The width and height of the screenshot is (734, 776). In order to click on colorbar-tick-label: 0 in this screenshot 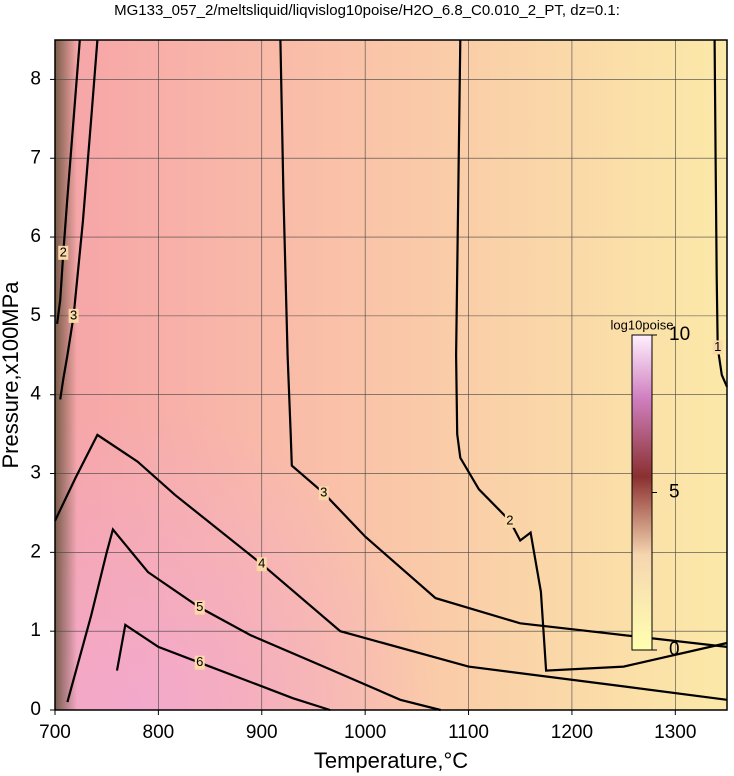, I will do `click(674, 649)`.